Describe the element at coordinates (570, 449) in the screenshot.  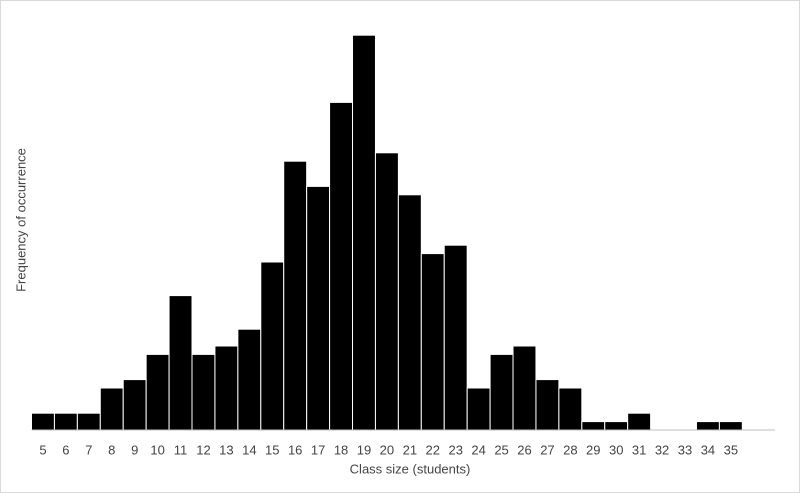
I see `x-tick-label: 28` at that location.